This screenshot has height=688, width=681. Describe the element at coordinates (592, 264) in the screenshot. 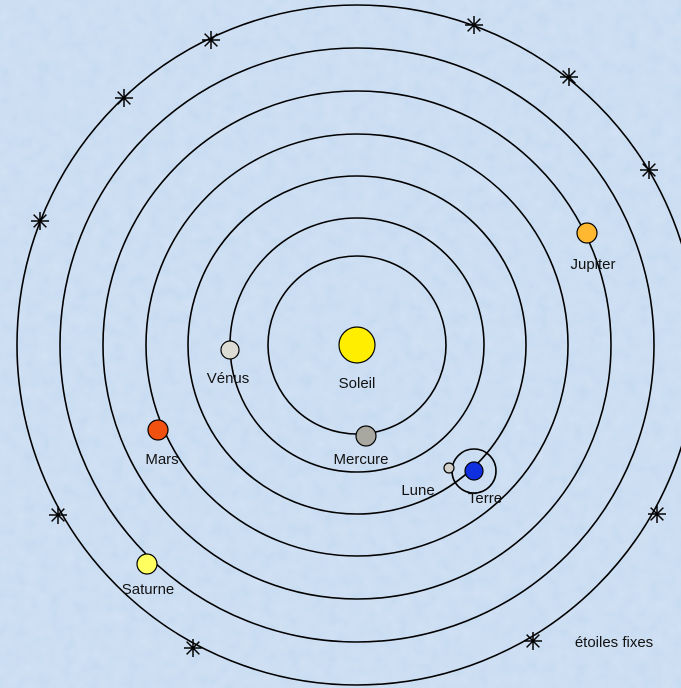

I see `label: Jupiter` at that location.